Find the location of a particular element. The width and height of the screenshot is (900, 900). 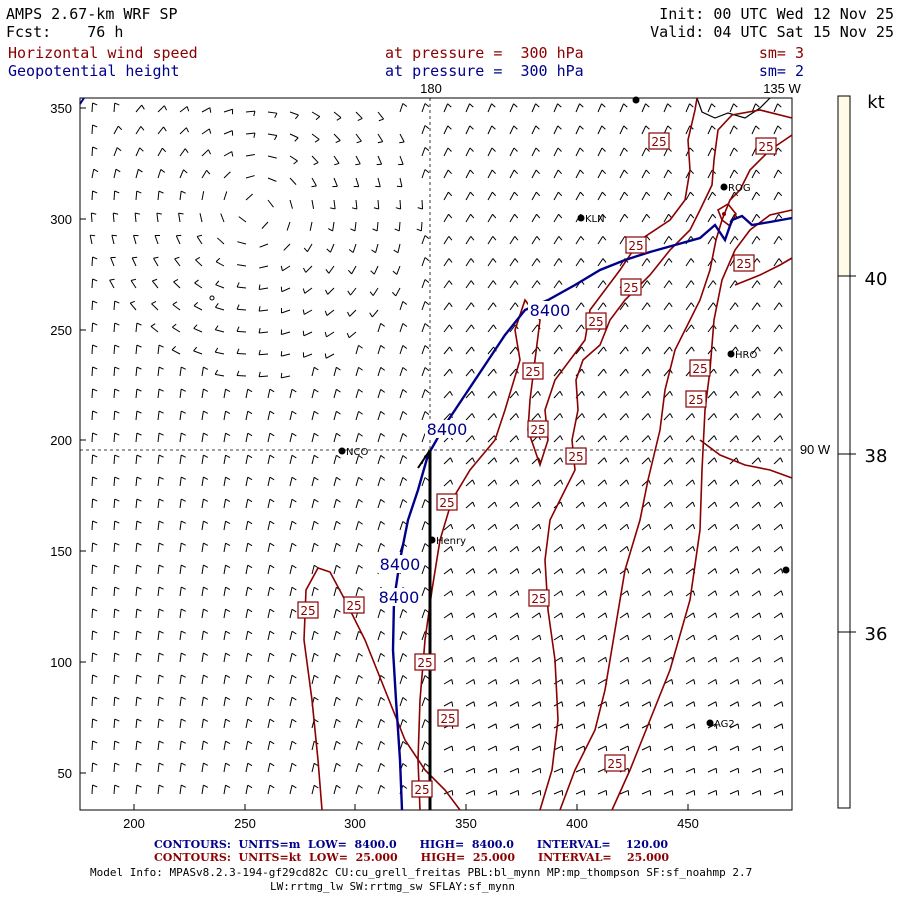

meridian-label-90w: 90 W is located at coordinates (815, 449).